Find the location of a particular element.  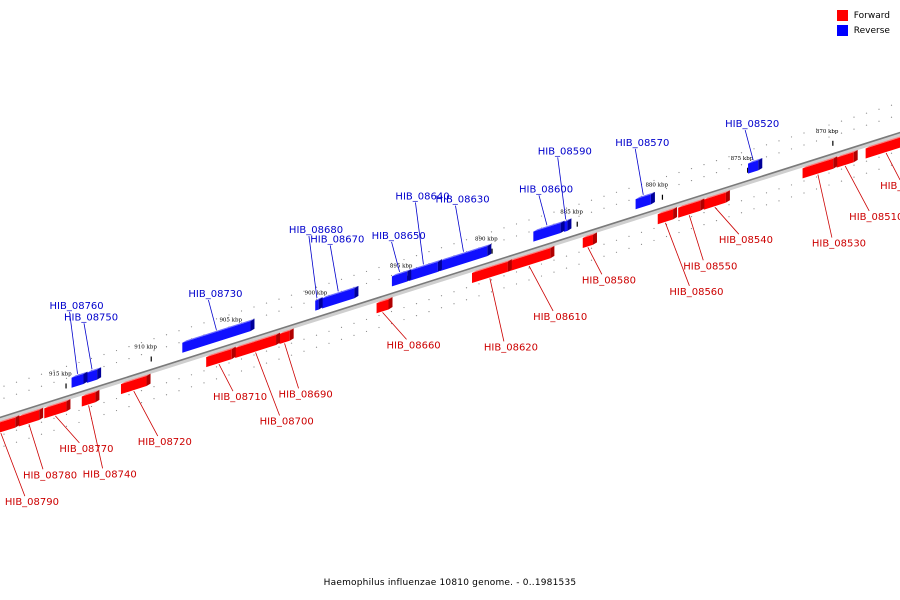

scale-tick-label: 875 kbp is located at coordinates (742, 159).